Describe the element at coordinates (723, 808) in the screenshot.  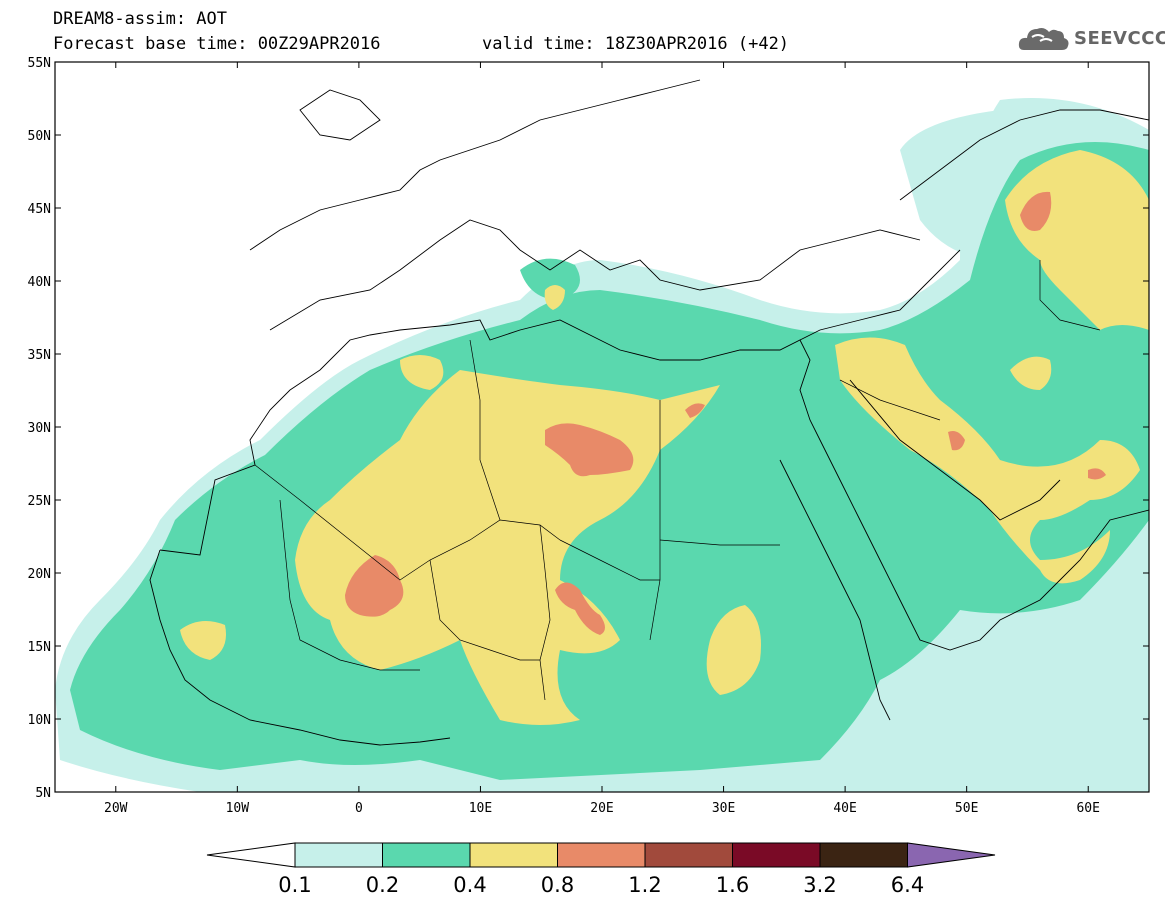
I see `lon-tick-label: 30E` at that location.